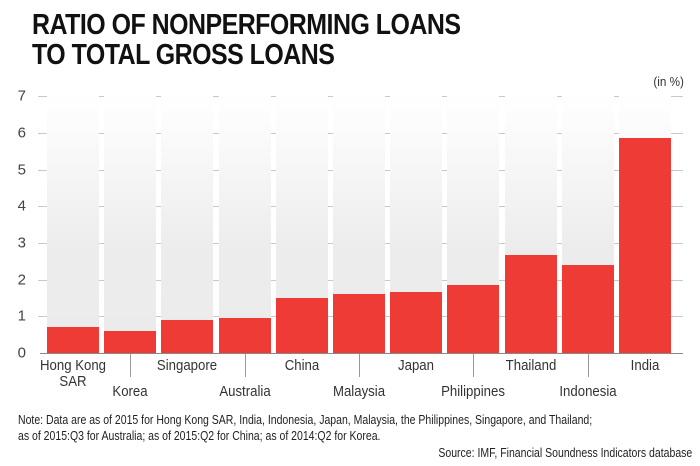  I want to click on bar-singapore, so click(187, 336).